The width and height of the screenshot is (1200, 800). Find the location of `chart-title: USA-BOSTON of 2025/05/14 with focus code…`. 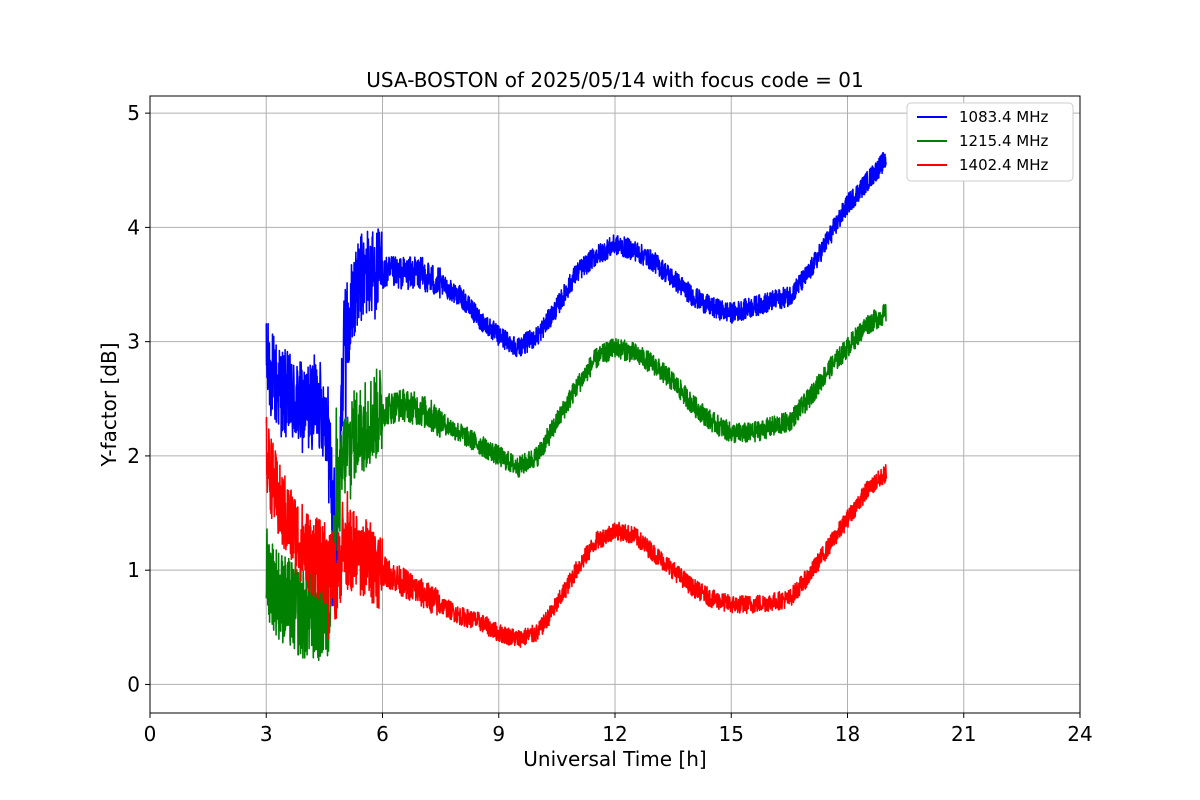

chart-title: USA-BOSTON of 2025/05/14 with focus code… is located at coordinates (614, 80).